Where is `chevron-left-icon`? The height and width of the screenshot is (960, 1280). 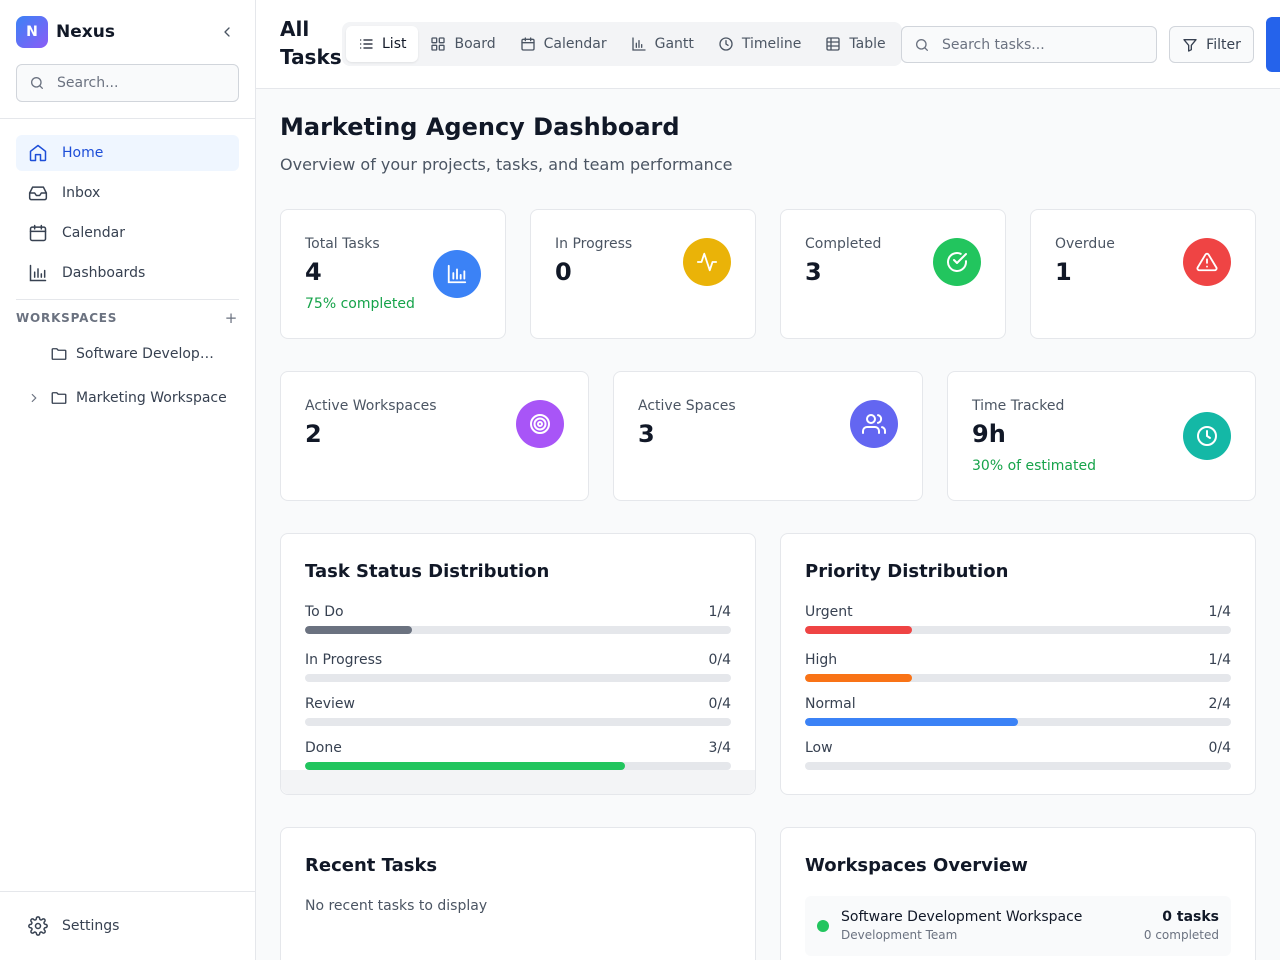 chevron-left-icon is located at coordinates (227, 32).